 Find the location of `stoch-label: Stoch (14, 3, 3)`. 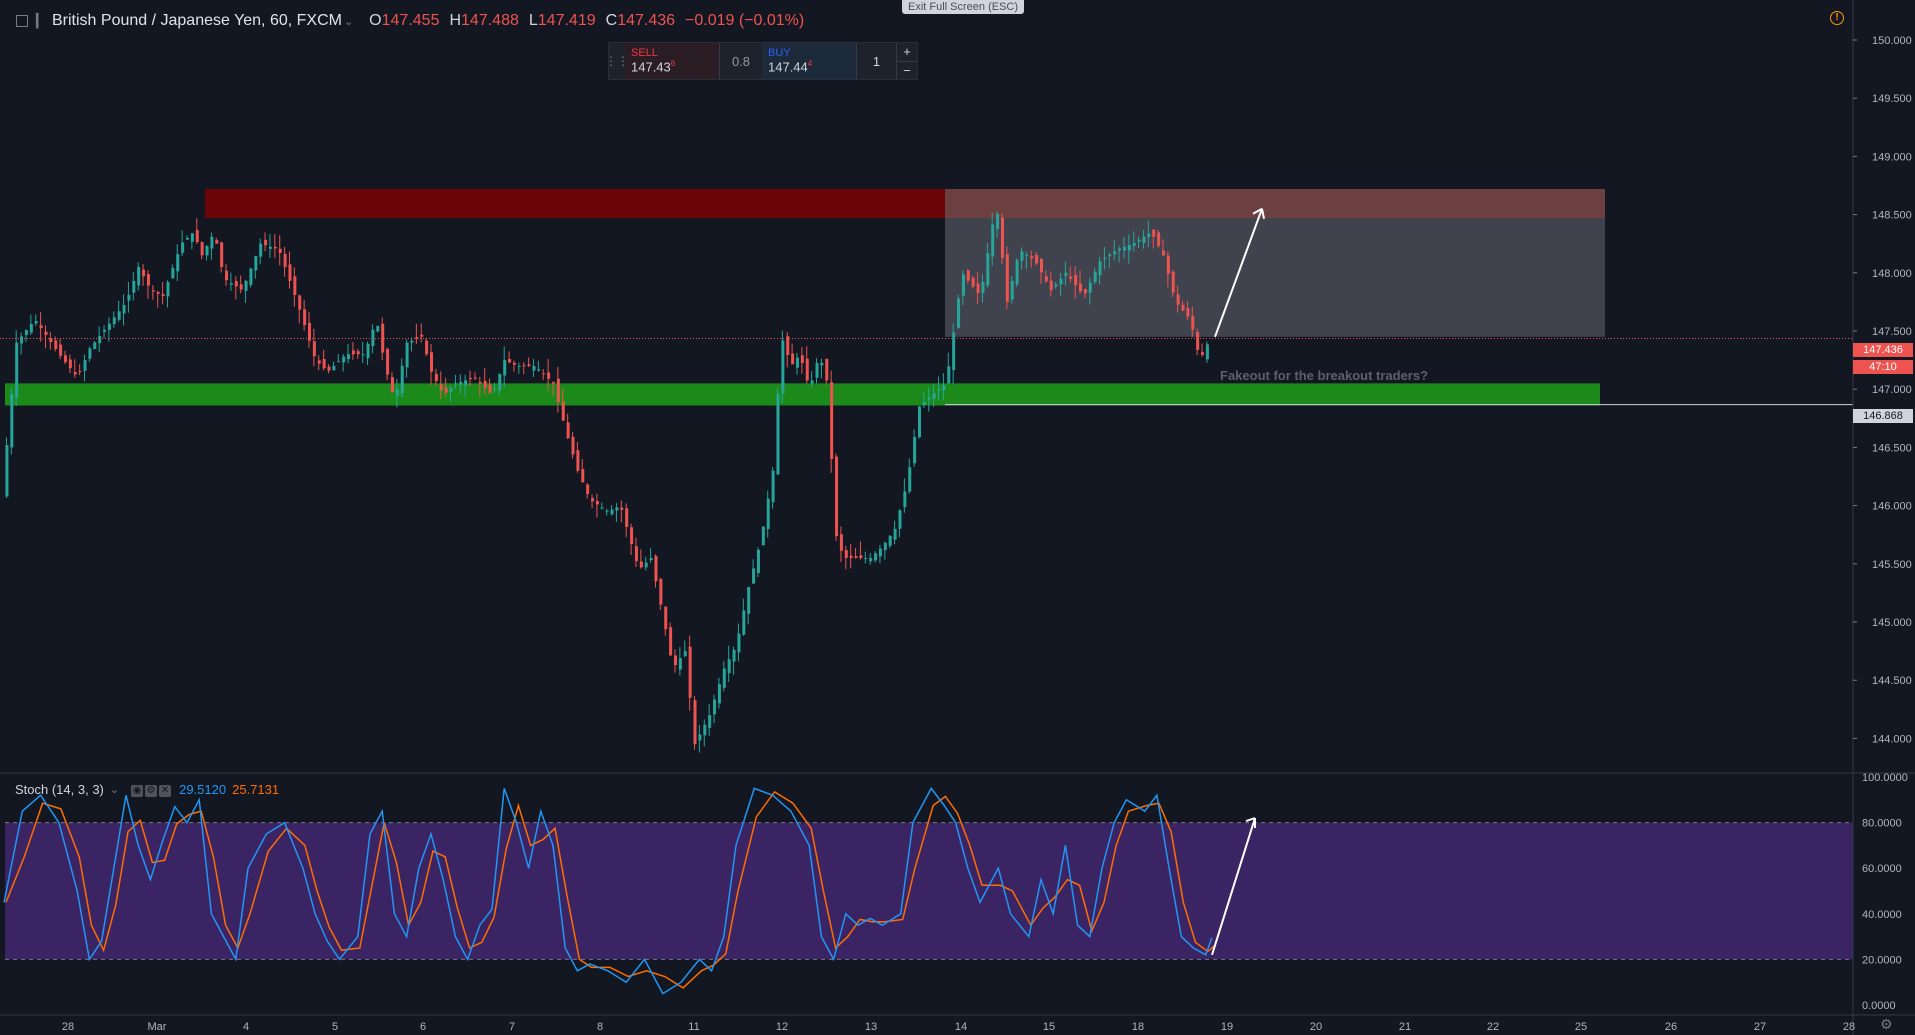

stoch-label: Stoch (14, 3, 3) is located at coordinates (59, 789).